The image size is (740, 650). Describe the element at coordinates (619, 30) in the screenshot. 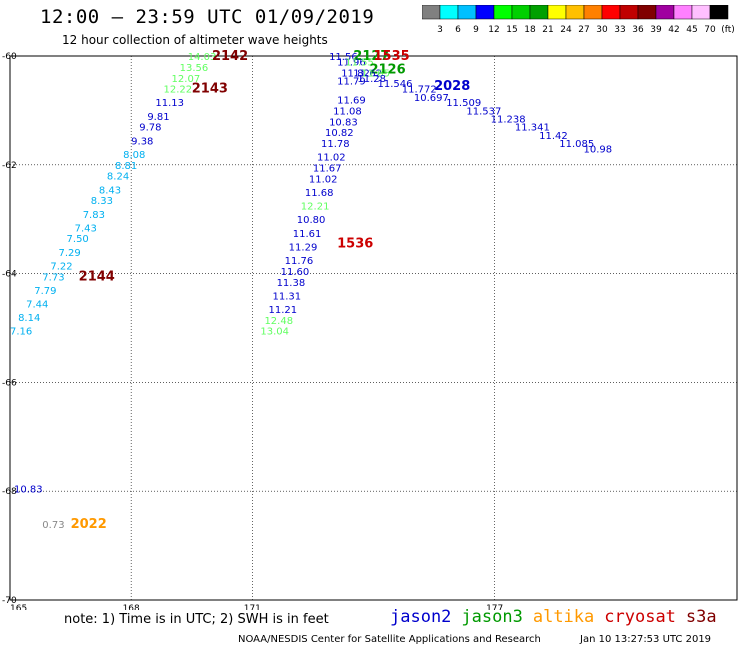

I see `color-scale-label: 33` at that location.